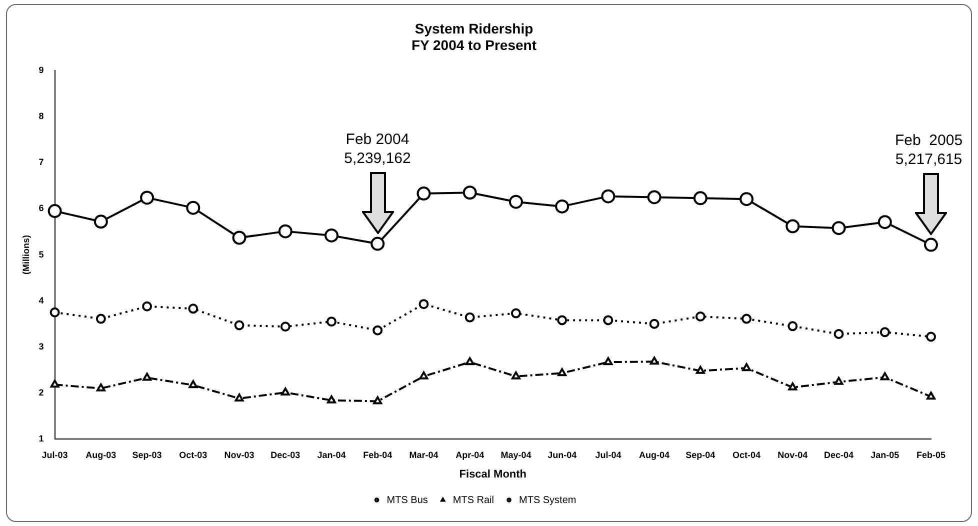 The height and width of the screenshot is (526, 978). Describe the element at coordinates (516, 455) in the screenshot. I see `x-tick-label: May-04` at that location.